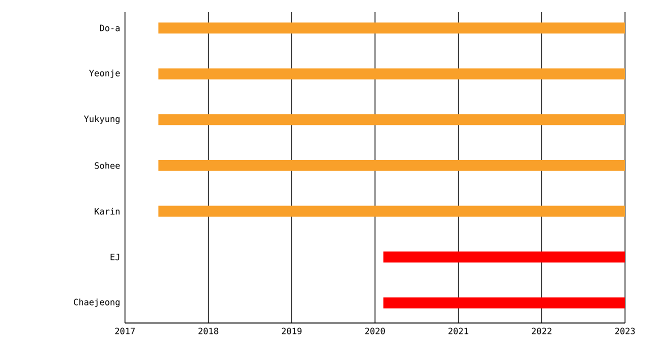 The image size is (650, 350). Describe the element at coordinates (625, 331) in the screenshot. I see `x-tick-label: 2023` at that location.